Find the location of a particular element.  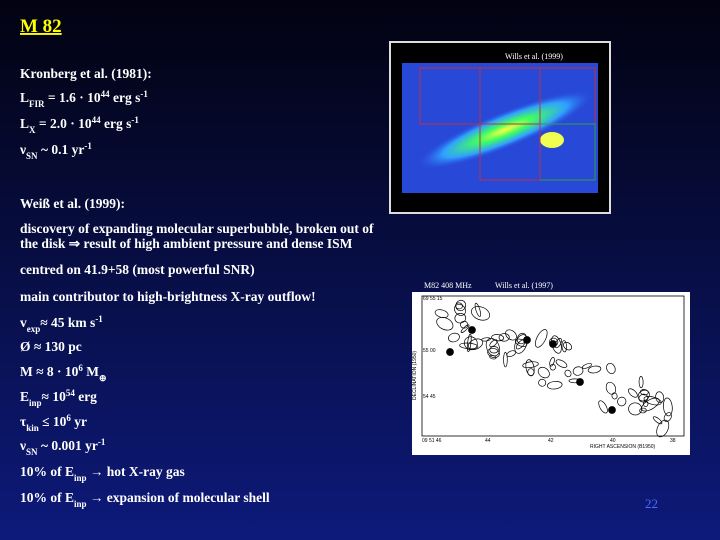

text-line: M ≈ 8 · 106 M⊕ is located at coordinates (63, 373).